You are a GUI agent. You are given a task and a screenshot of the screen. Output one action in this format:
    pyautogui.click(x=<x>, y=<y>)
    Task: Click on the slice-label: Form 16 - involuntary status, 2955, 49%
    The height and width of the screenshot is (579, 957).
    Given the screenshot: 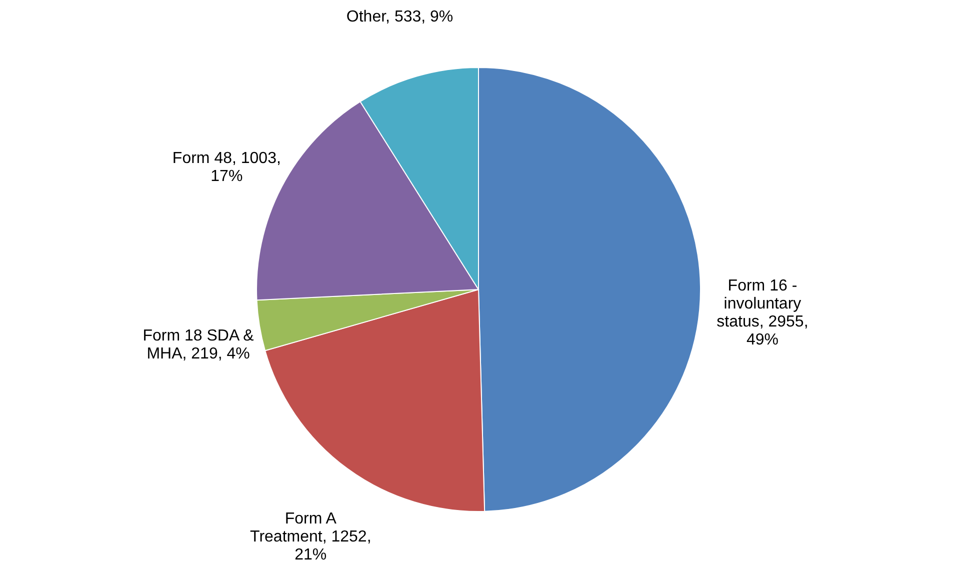 What is the action you would take?
    pyautogui.click(x=762, y=313)
    